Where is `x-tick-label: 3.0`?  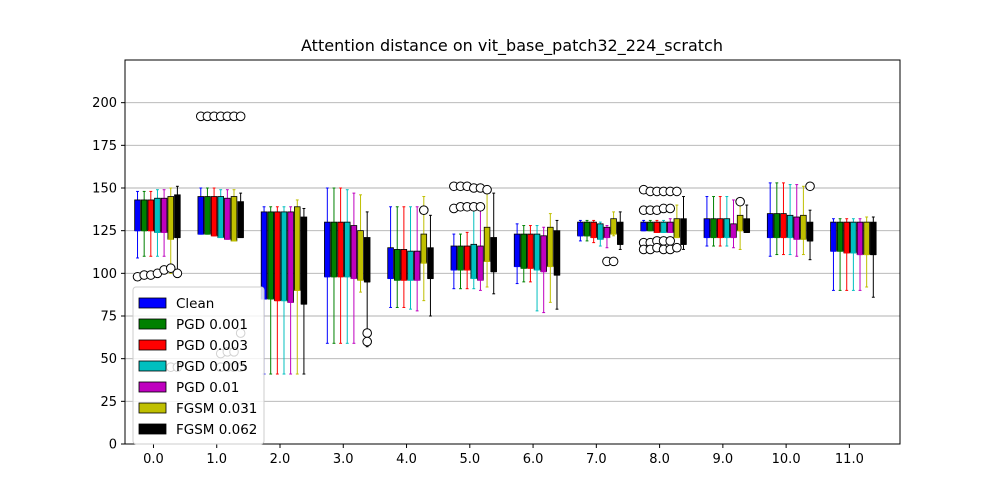
x-tick-label: 3.0 is located at coordinates (343, 459).